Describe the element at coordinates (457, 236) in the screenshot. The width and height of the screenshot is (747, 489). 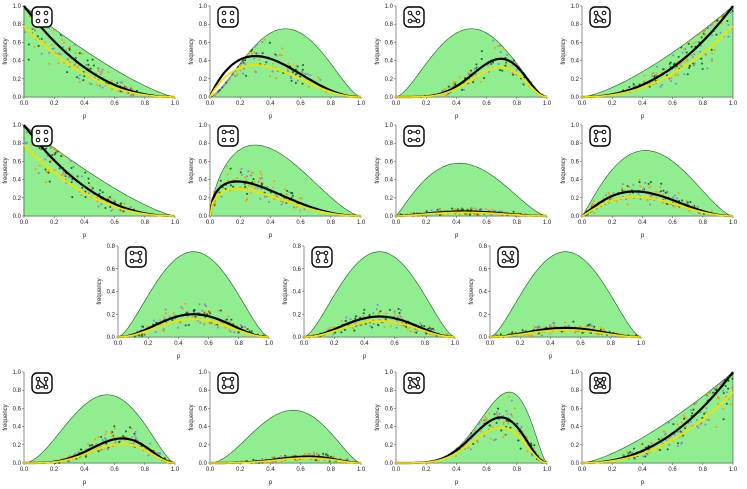
I see `x-axis-label: p` at that location.